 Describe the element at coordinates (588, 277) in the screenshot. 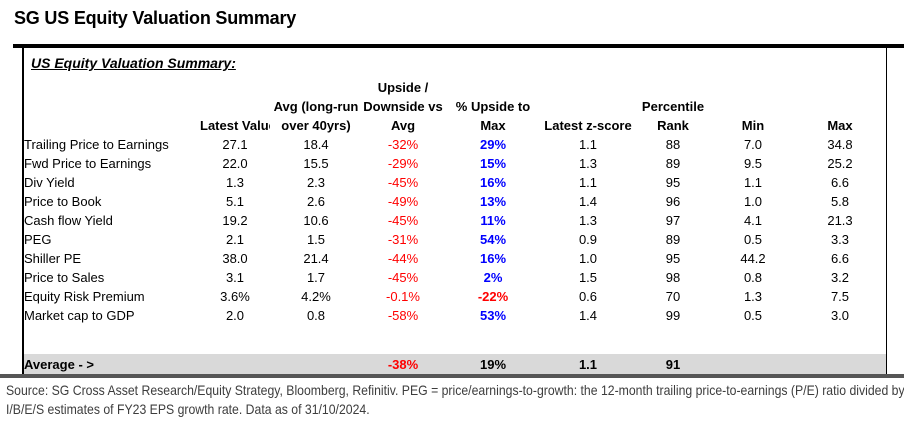

I see `cell-zscore: 1.5` at that location.